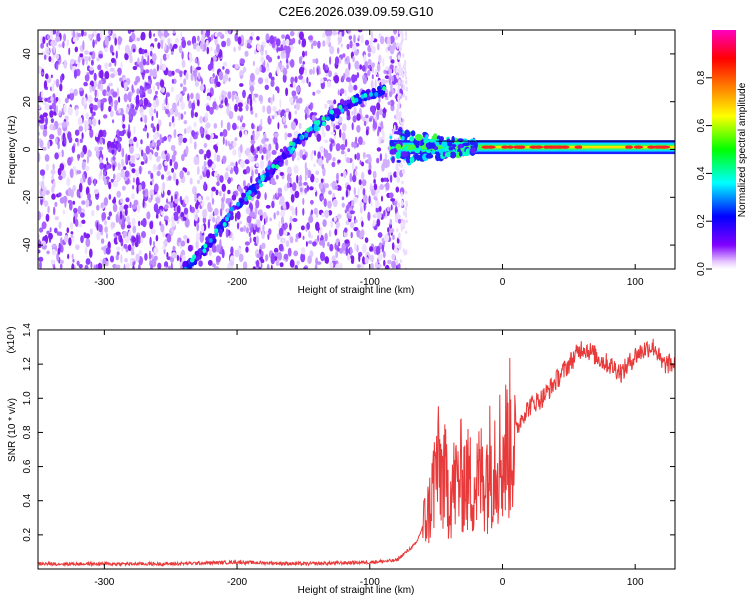 Image resolution: width=750 pixels, height=600 pixels. What do you see at coordinates (104, 282) in the screenshot?
I see `x-tick-label: -300` at bounding box center [104, 282].